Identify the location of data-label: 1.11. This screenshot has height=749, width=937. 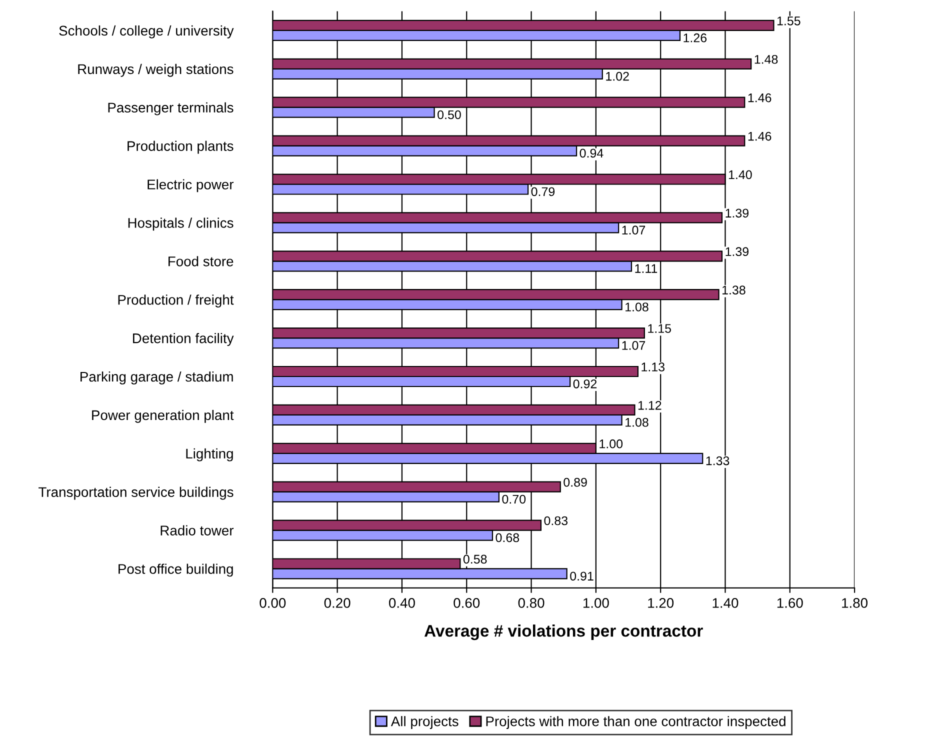
(646, 268).